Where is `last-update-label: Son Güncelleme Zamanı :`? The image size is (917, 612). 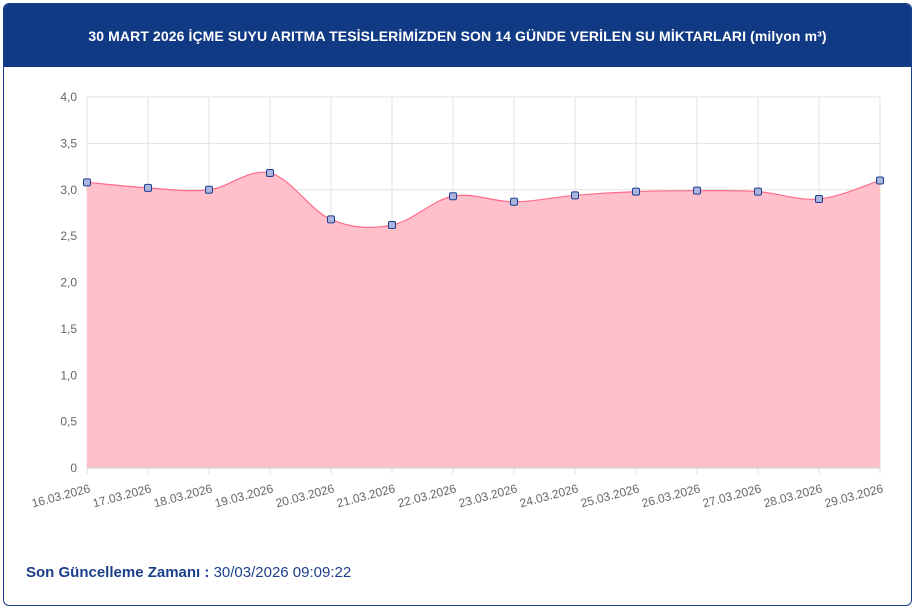
last-update-label: Son Güncelleme Zamanı : is located at coordinates (118, 572).